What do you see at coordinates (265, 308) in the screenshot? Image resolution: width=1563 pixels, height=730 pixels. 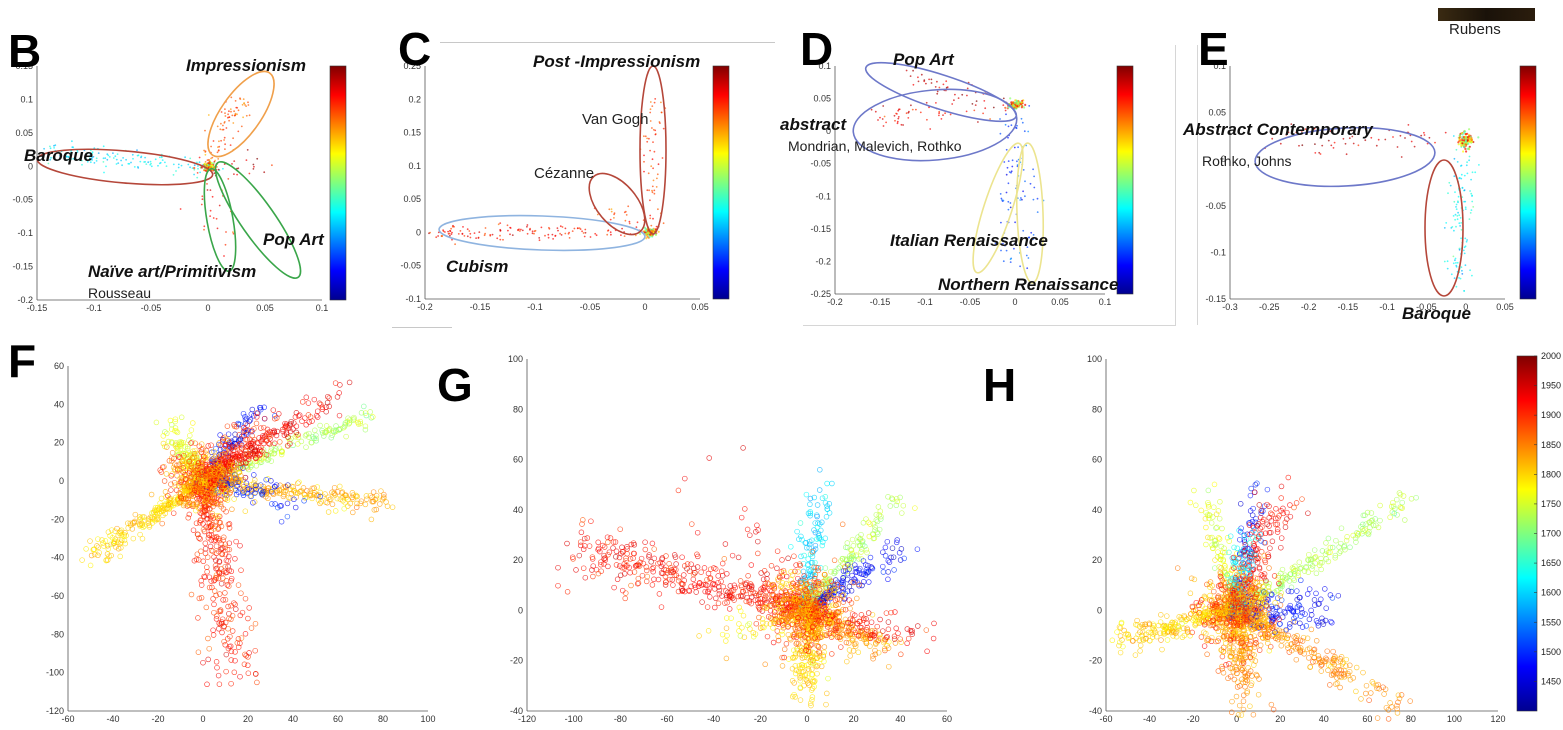 I see `x-tick-label: 0.05` at bounding box center [265, 308].